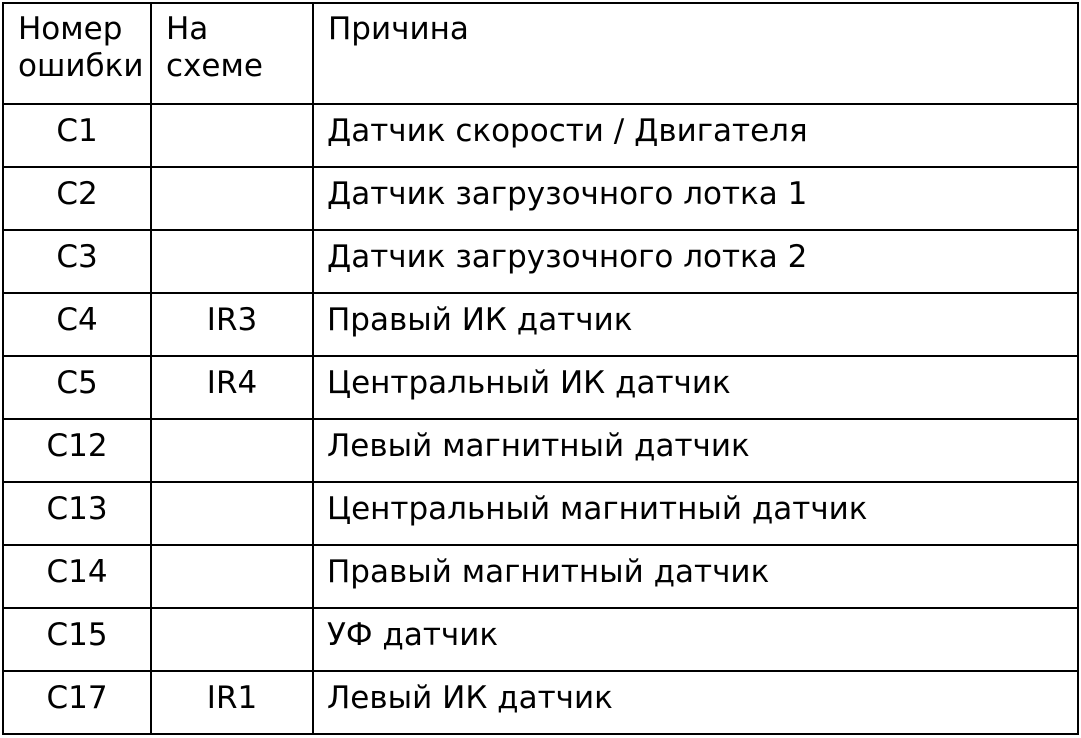 This screenshot has width=1081, height=738. Describe the element at coordinates (232, 387) in the screenshot. I see `cell-on-diagram: IR4` at that location.